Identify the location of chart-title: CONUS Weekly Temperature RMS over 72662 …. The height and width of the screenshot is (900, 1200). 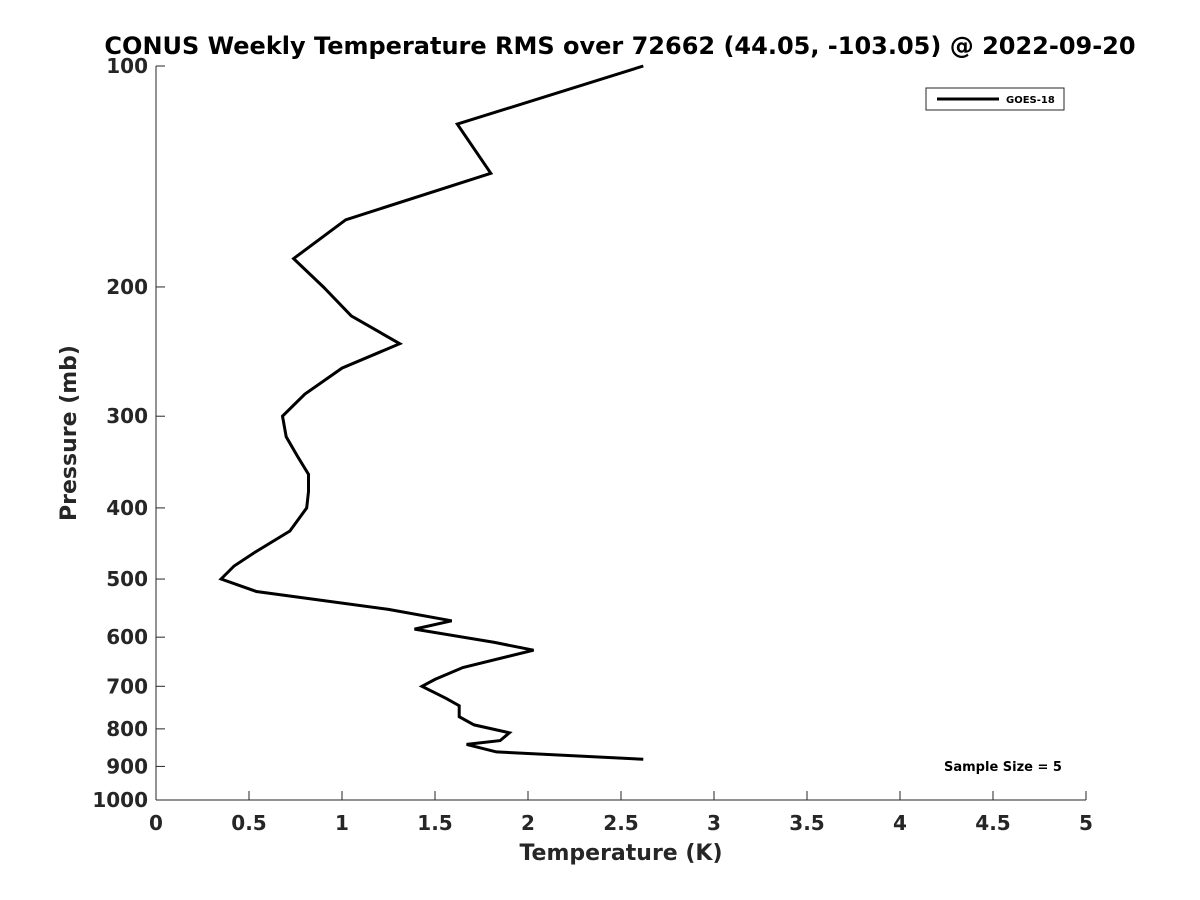
(619, 46).